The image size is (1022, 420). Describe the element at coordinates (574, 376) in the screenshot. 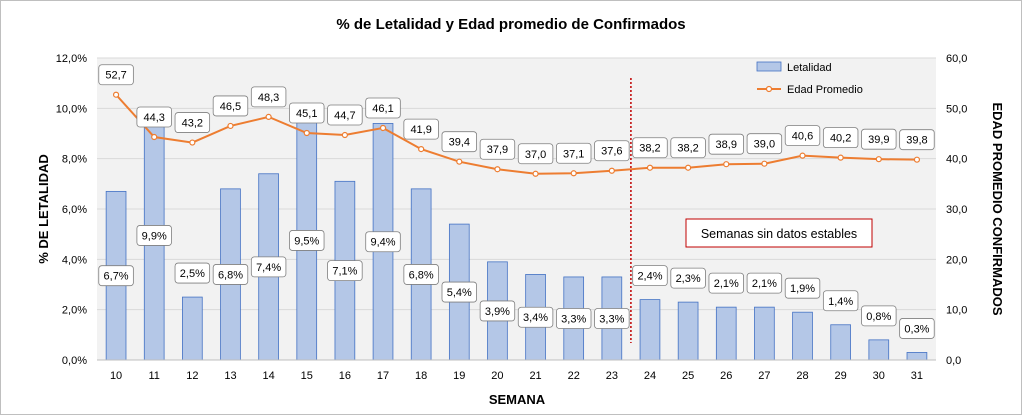

I see `x-tick-label: 22` at that location.